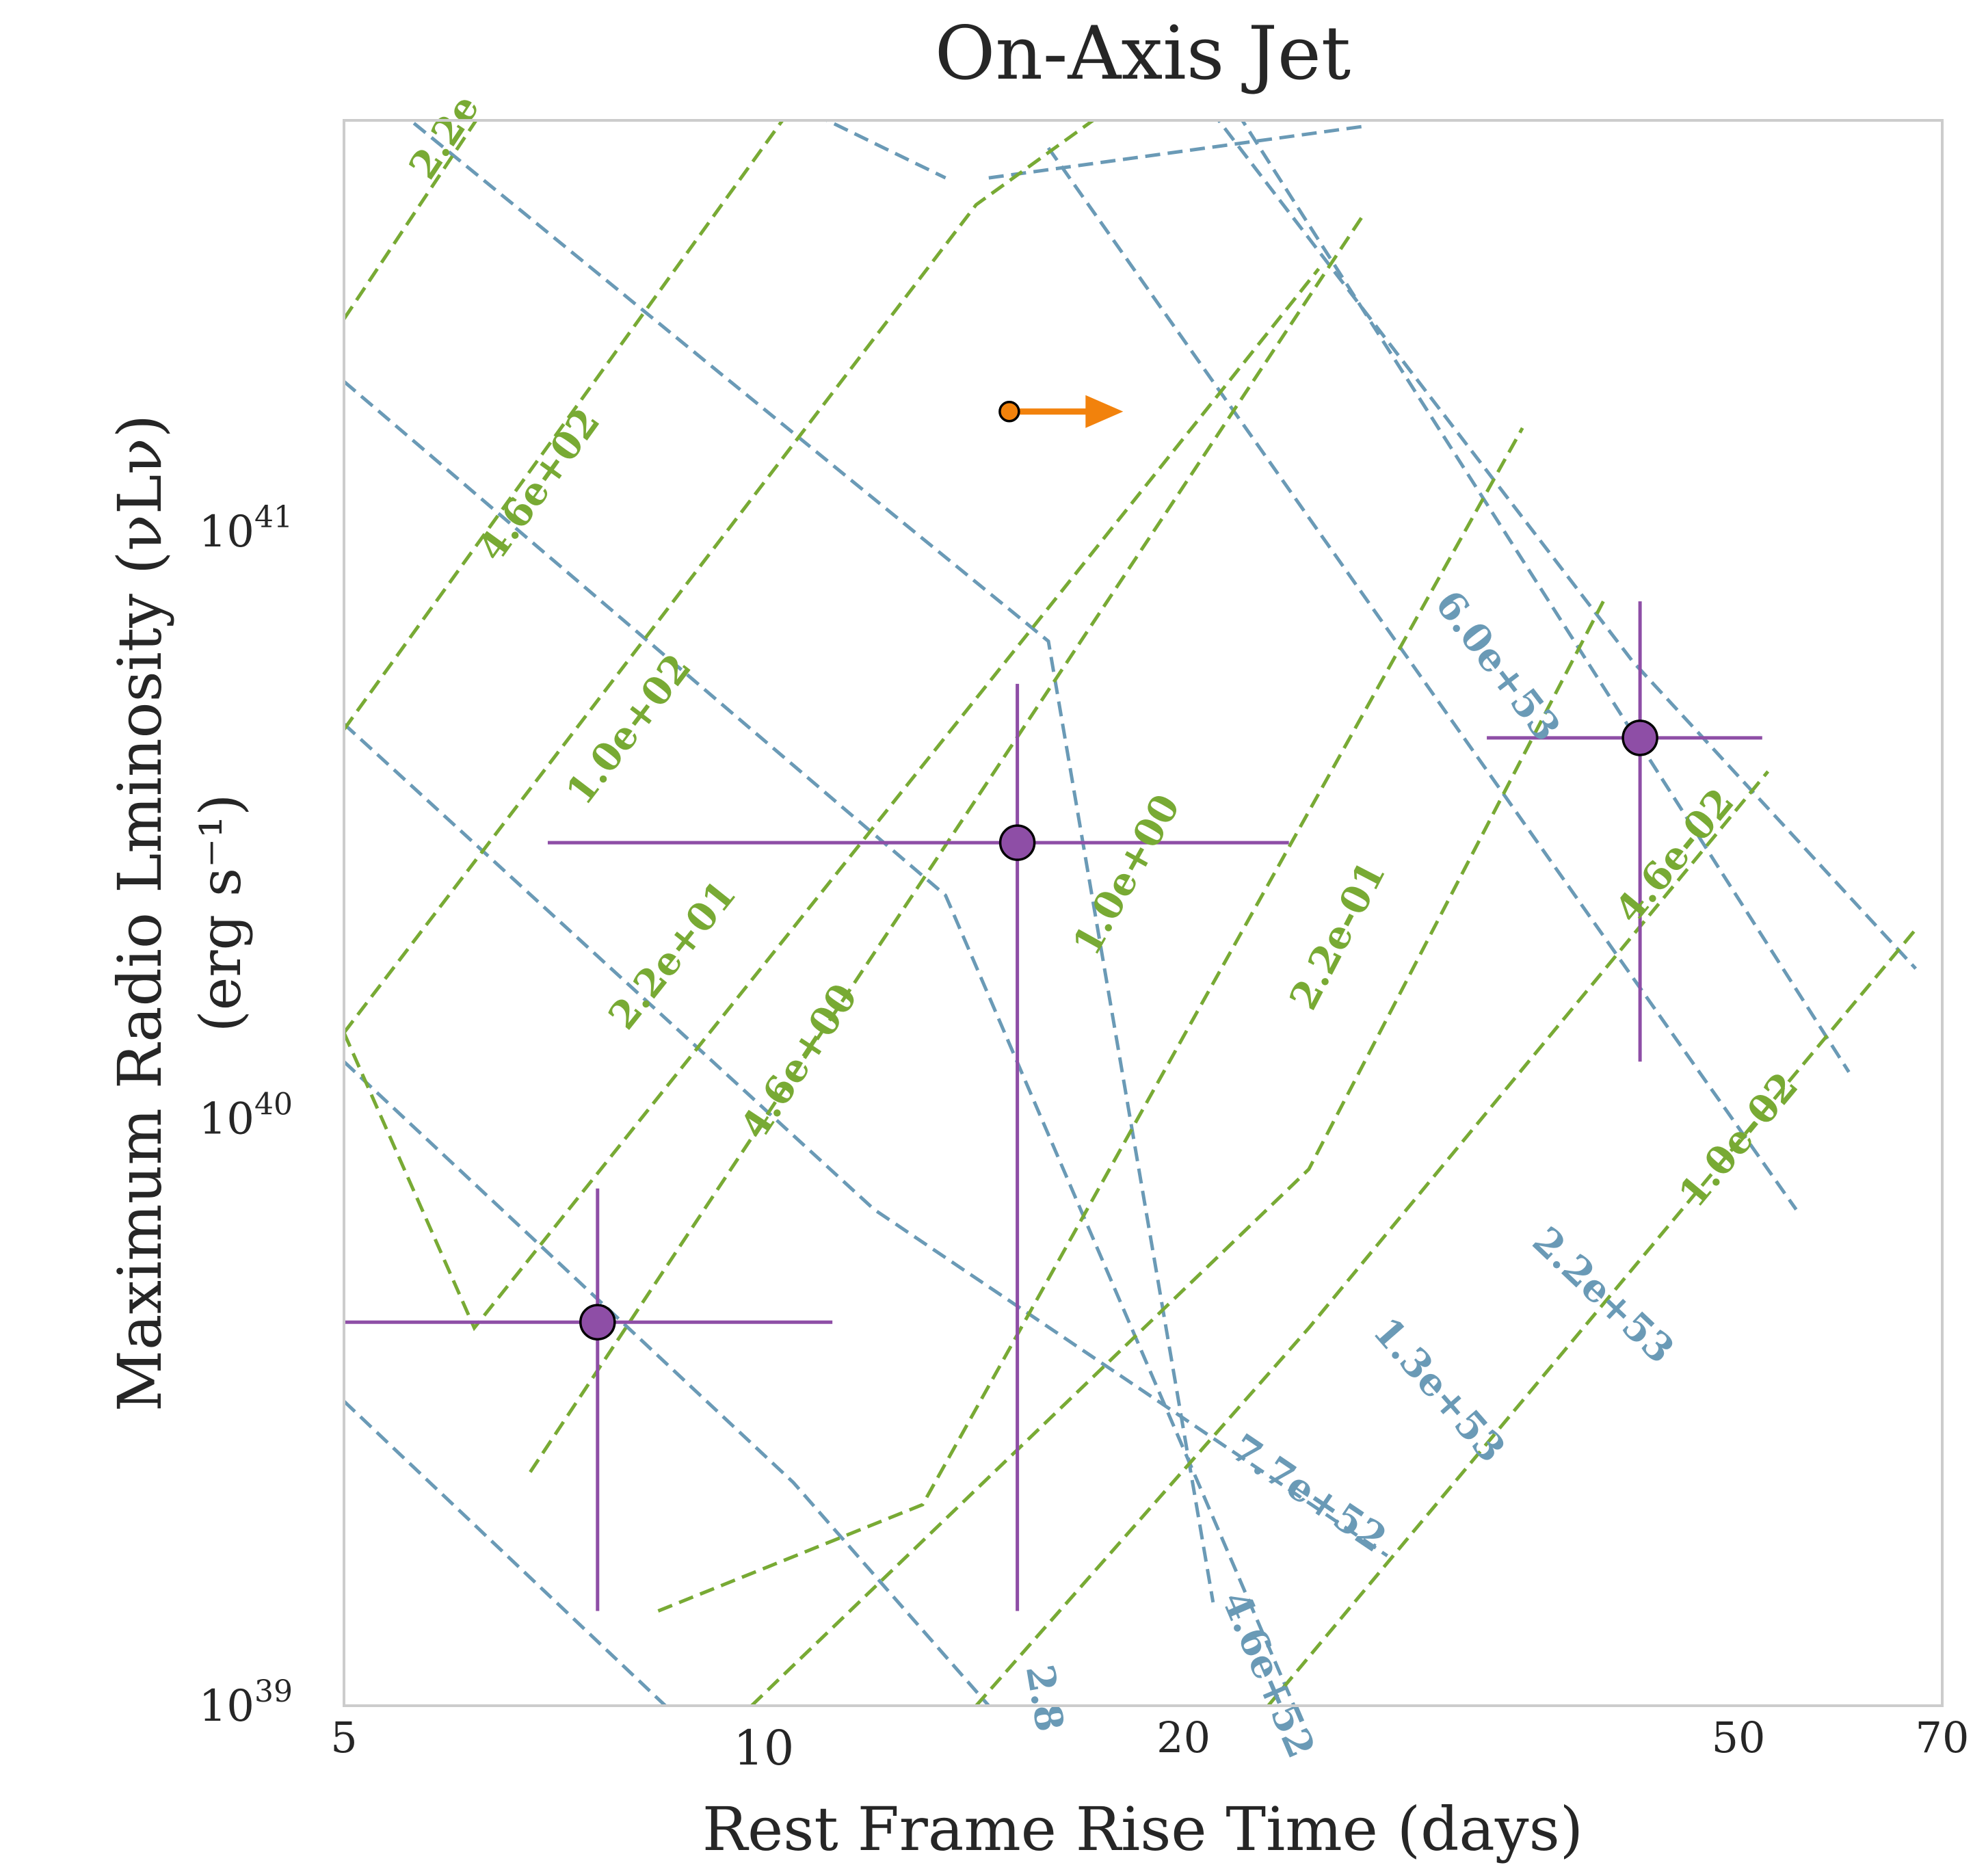  I want to click on density-contour-label: 4.6e-02, so click(1674, 856).